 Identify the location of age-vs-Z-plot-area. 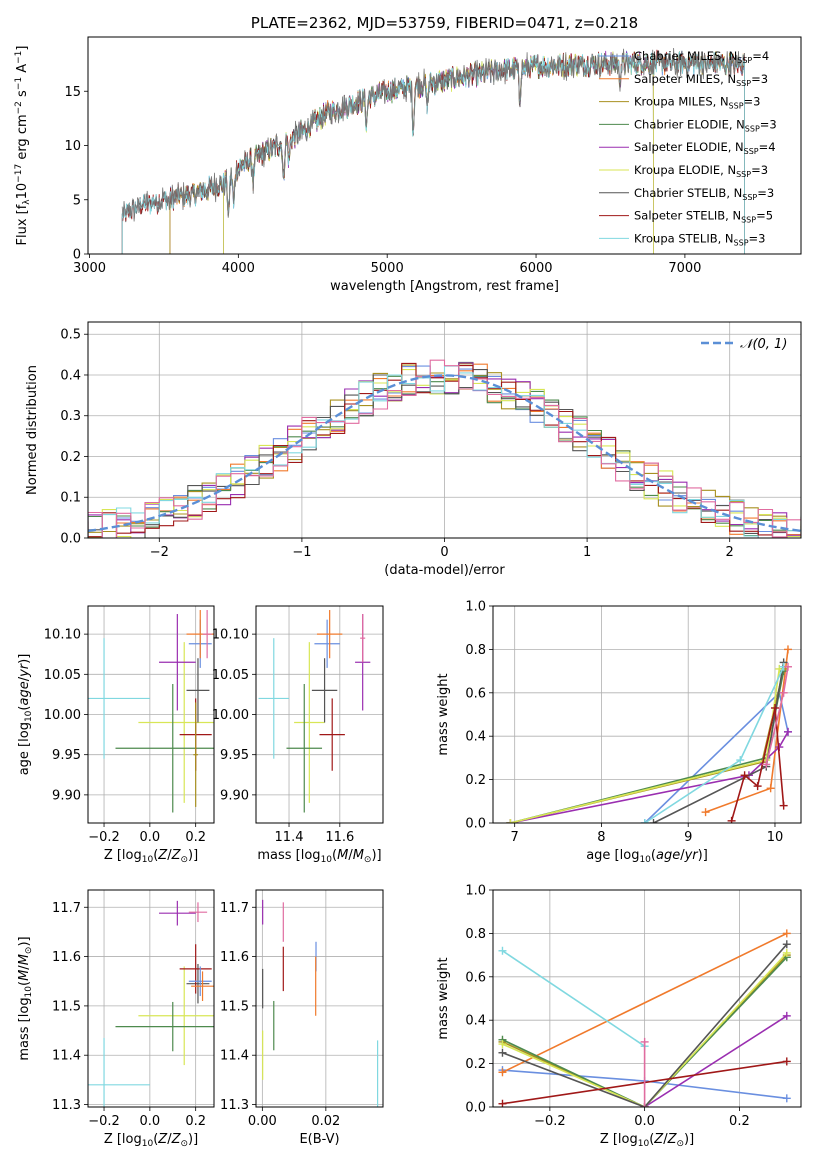
(151, 711).